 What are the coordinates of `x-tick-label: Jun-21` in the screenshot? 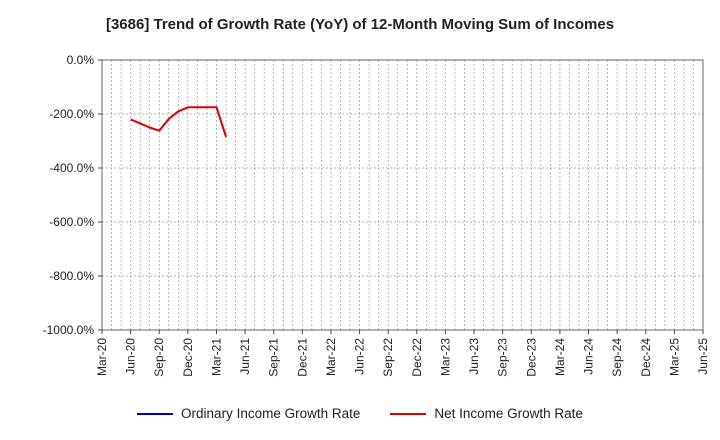 It's located at (245, 356).